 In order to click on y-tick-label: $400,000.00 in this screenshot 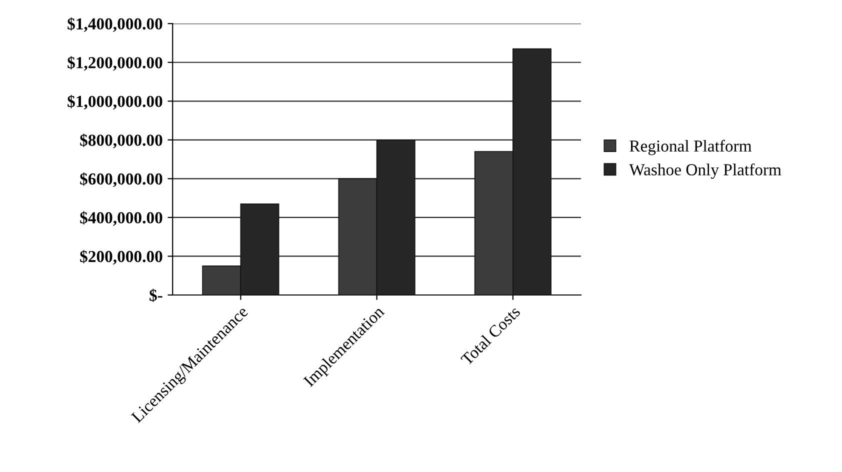, I will do `click(121, 218)`.